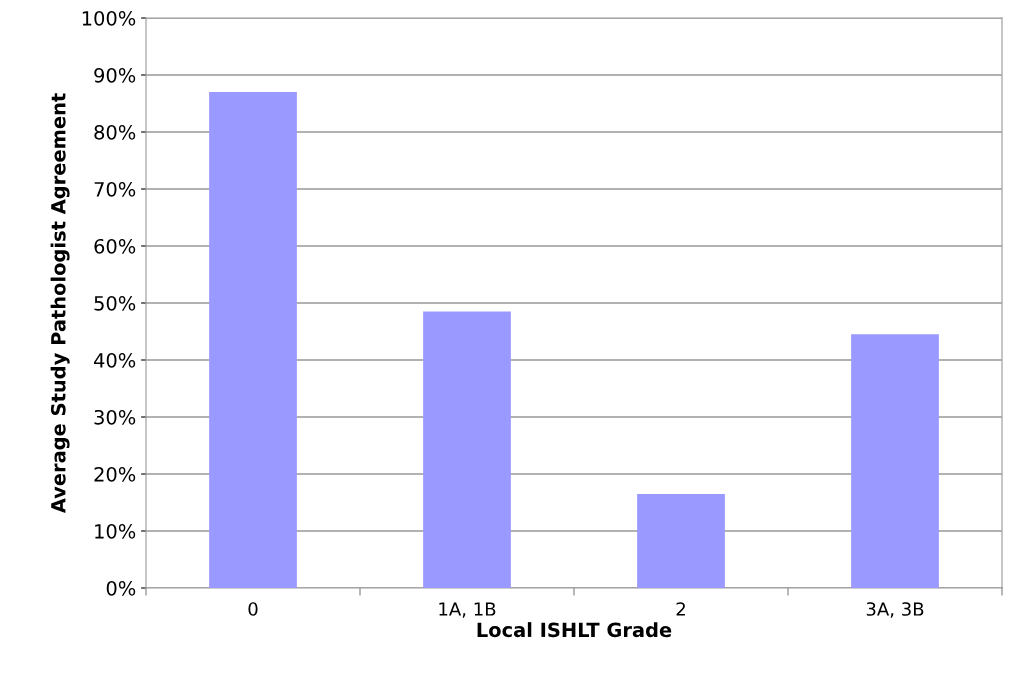  What do you see at coordinates (115, 75) in the screenshot?
I see `y-tick-label: 90%` at bounding box center [115, 75].